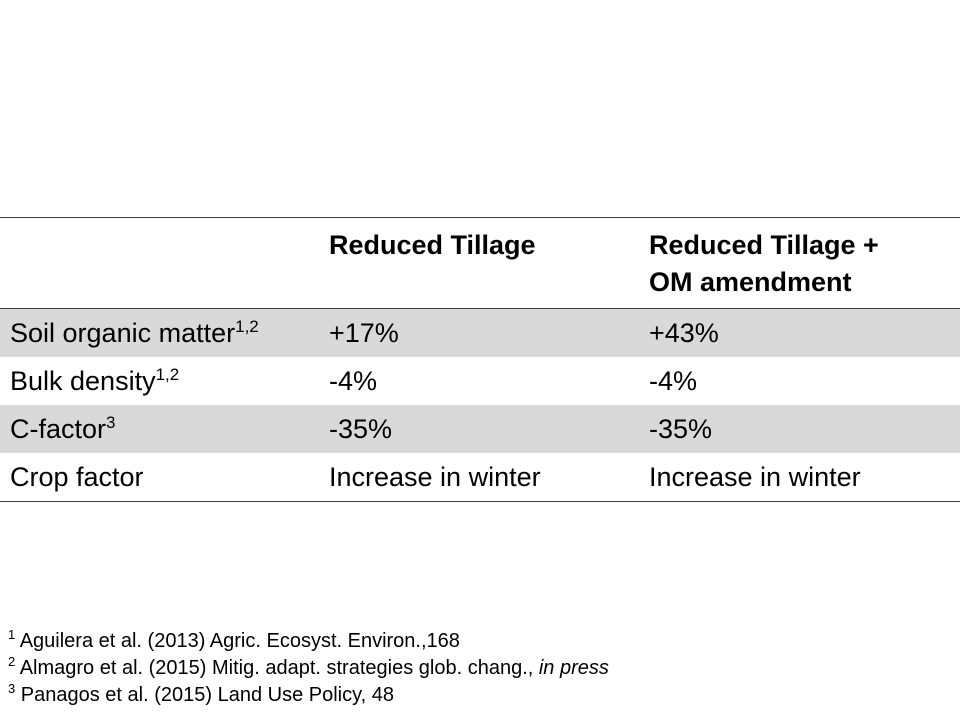 The height and width of the screenshot is (720, 960). I want to click on table-row: Bulk density1,2 -4% -4%, so click(480, 381).